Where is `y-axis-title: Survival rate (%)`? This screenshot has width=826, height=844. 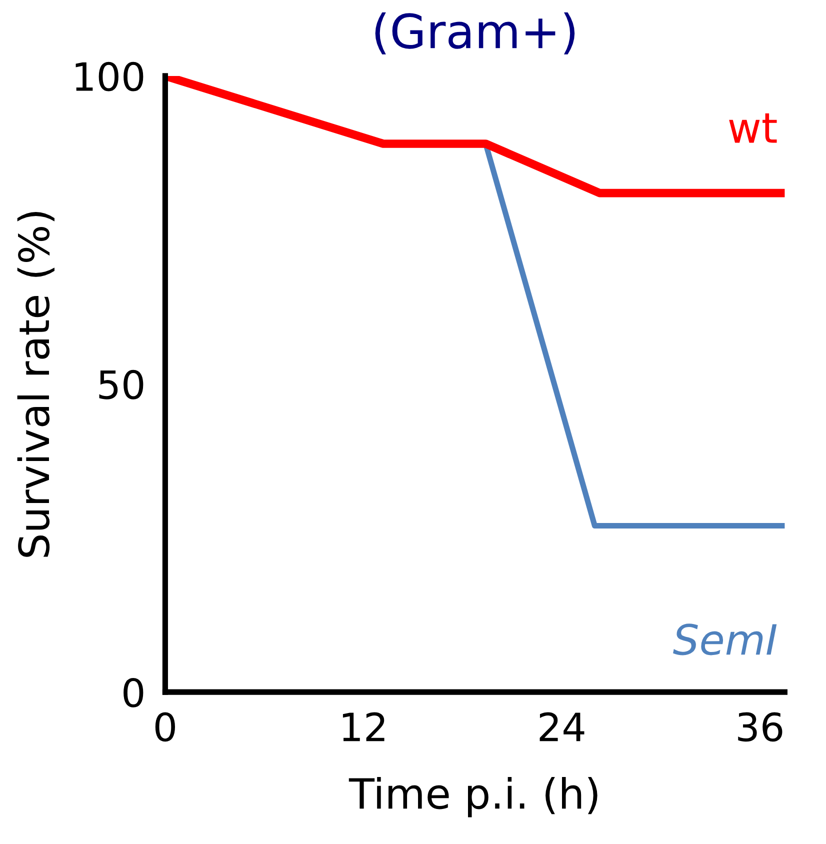
y-axis-title: Survival rate (%) is located at coordinates (35, 384).